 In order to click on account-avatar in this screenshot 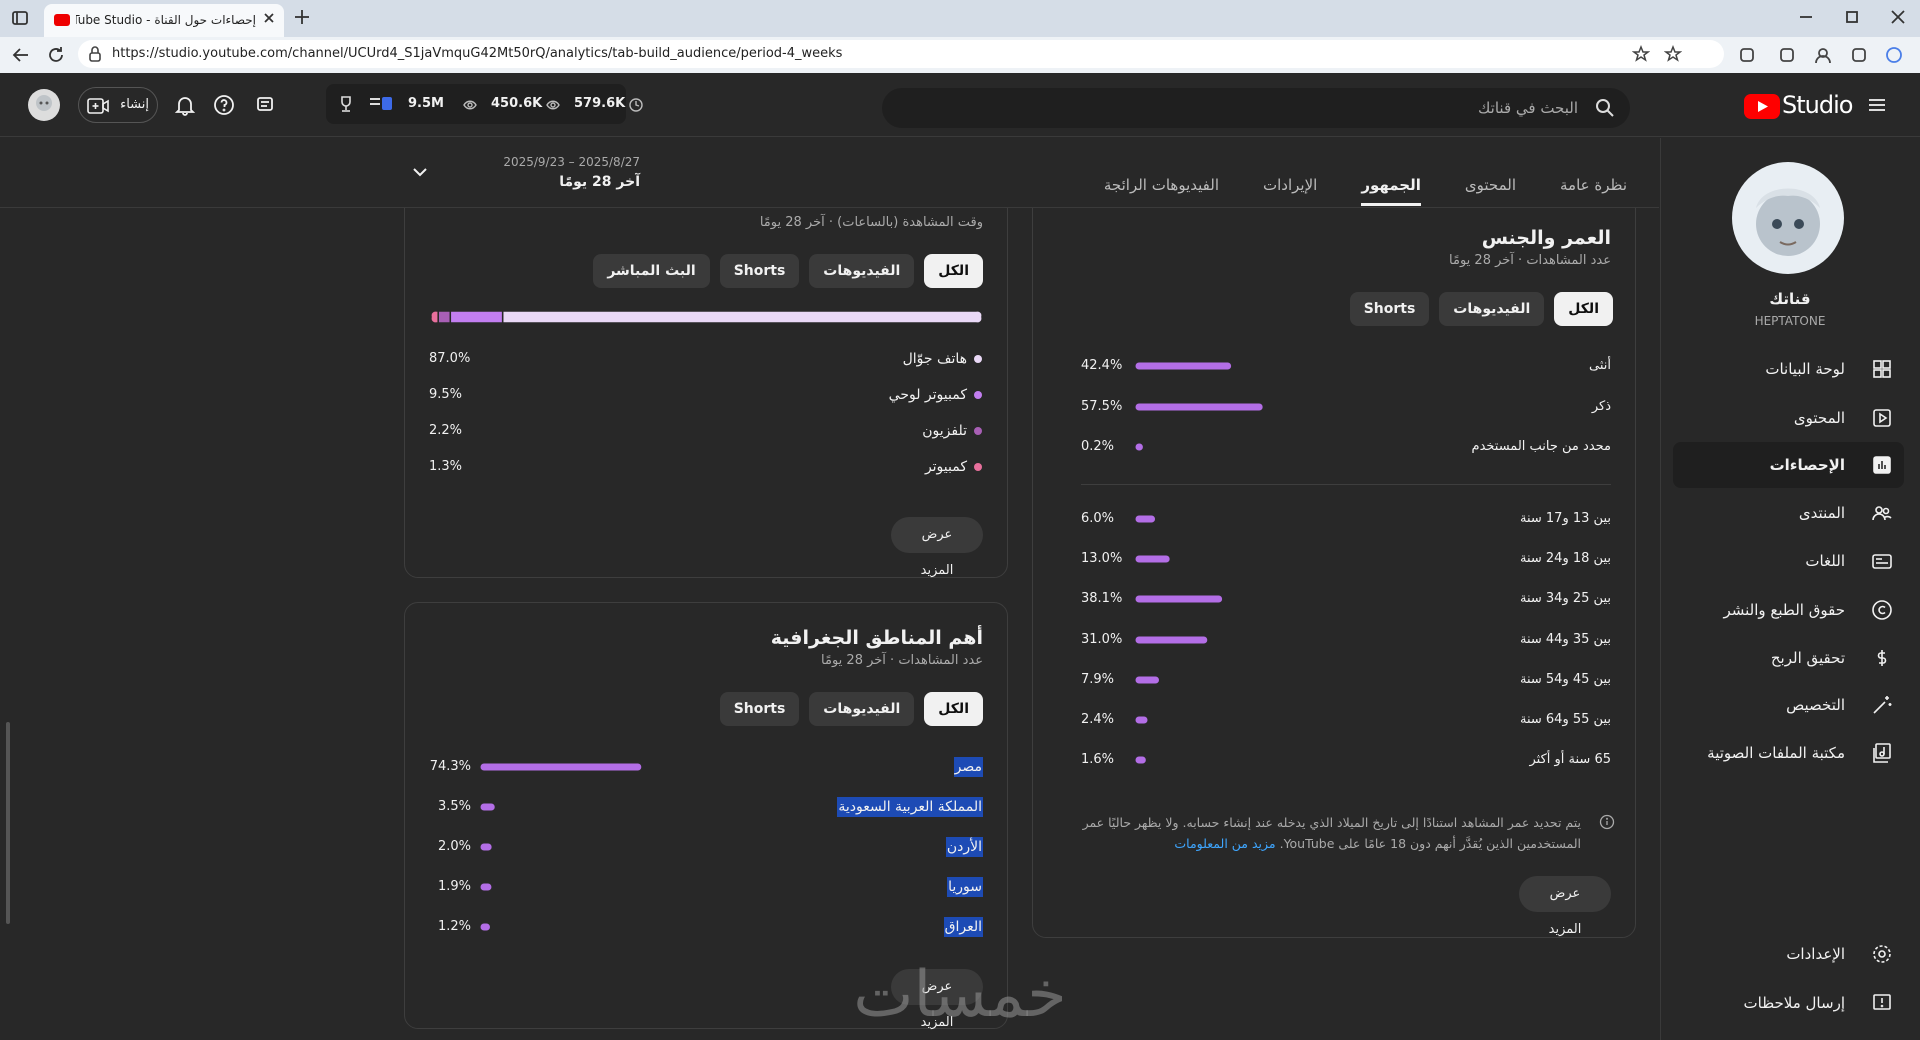, I will do `click(44, 105)`.